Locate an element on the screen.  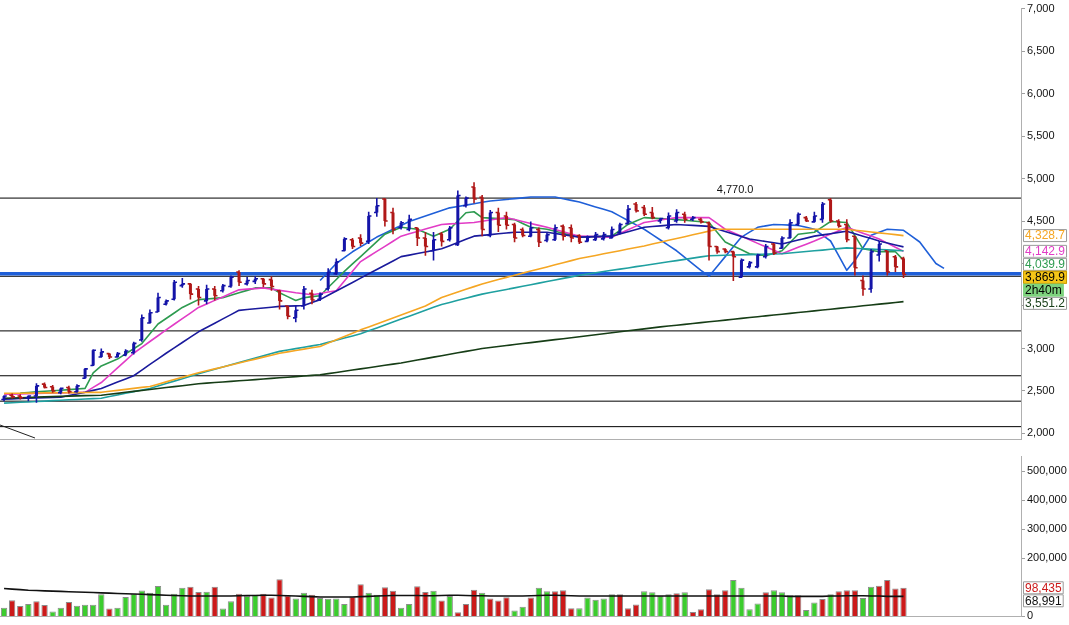
text: 3,551.2 is located at coordinates (1045, 303).